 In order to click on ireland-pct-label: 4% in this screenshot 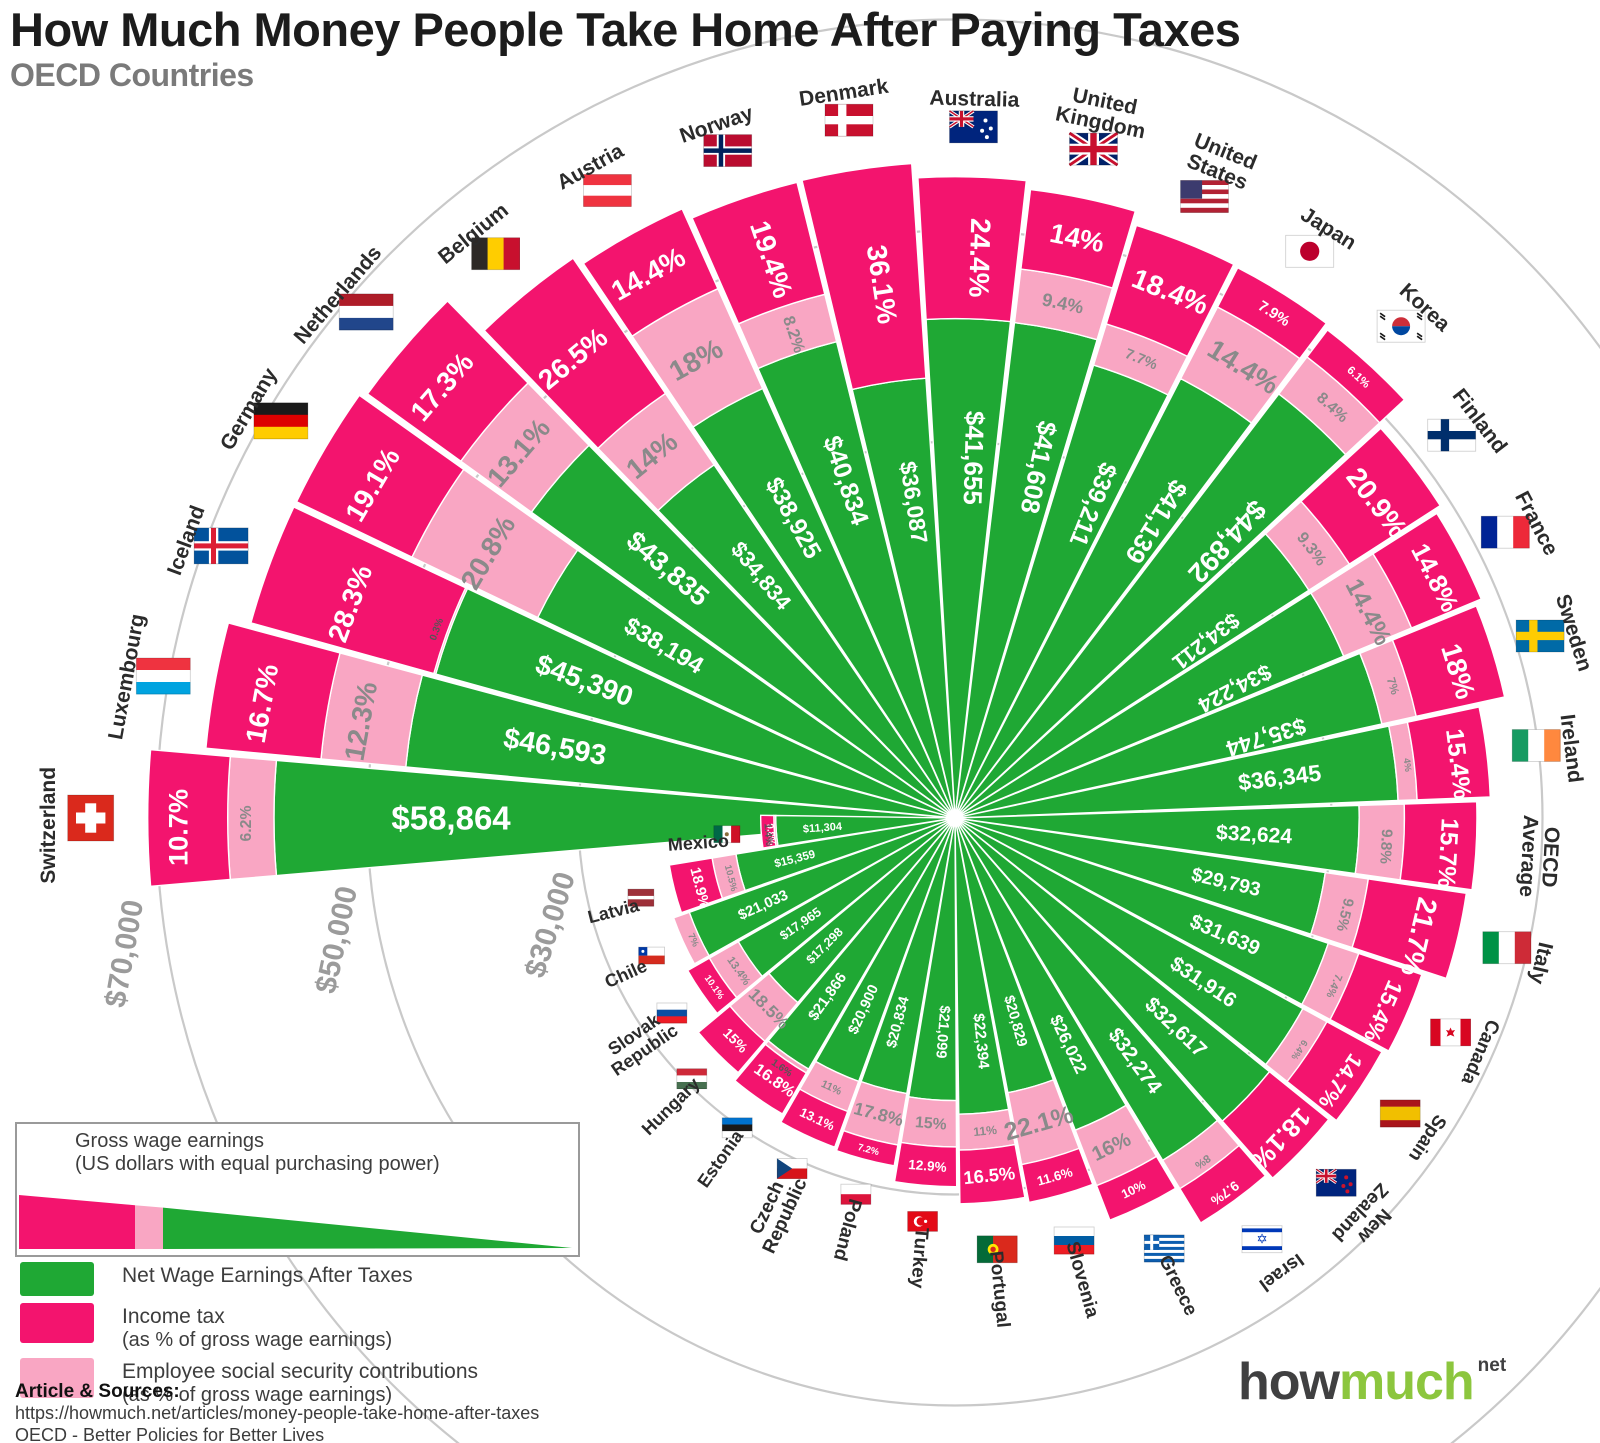, I will do `click(1407, 765)`.